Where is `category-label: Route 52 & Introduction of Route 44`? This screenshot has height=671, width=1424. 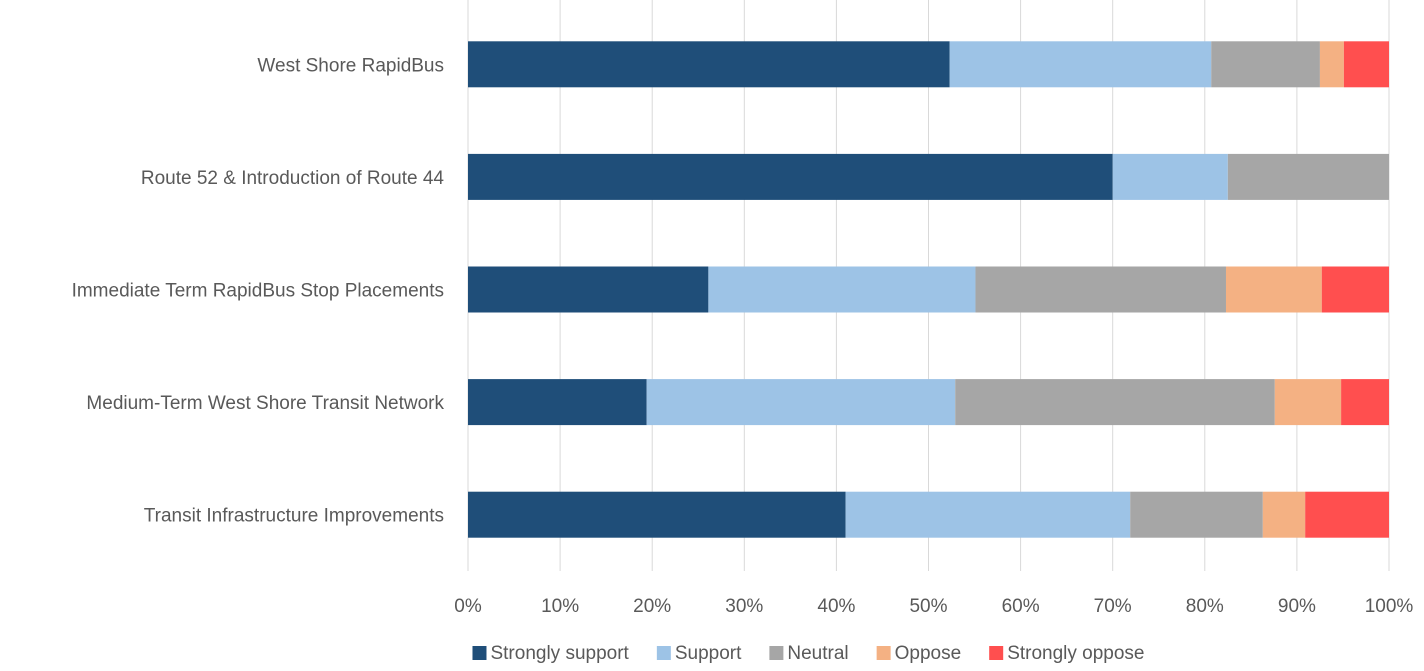
category-label: Route 52 & Introduction of Route 44 is located at coordinates (293, 178).